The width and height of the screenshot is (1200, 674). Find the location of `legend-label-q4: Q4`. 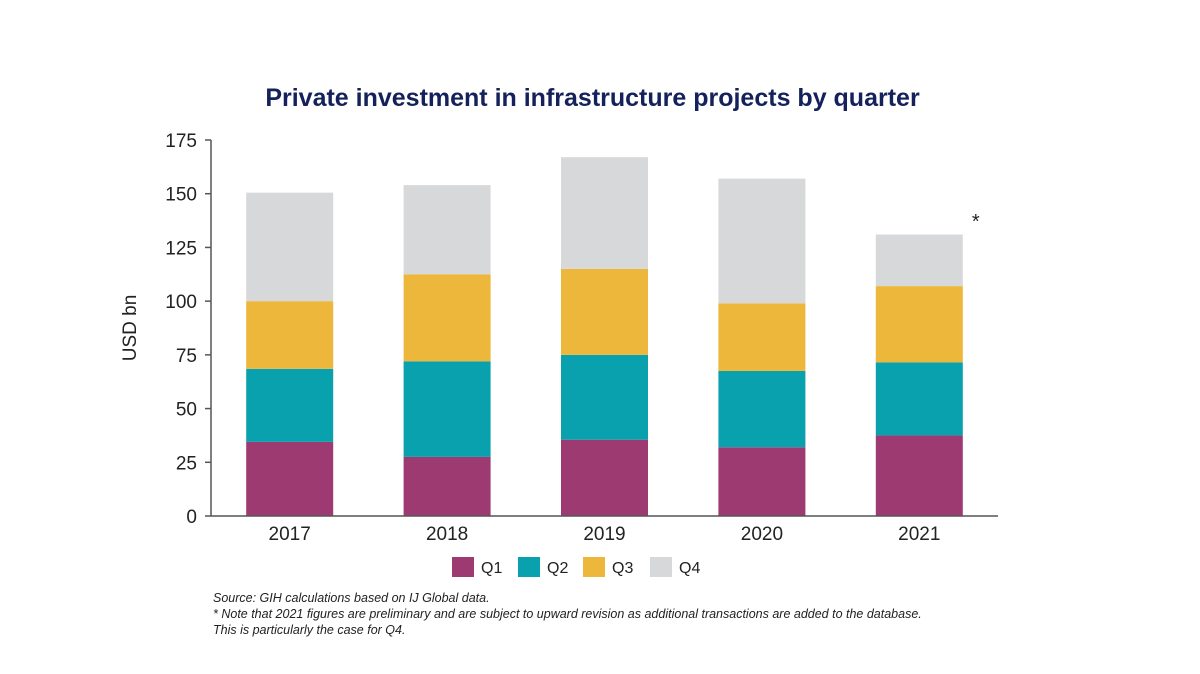

legend-label-q4: Q4 is located at coordinates (689, 568).